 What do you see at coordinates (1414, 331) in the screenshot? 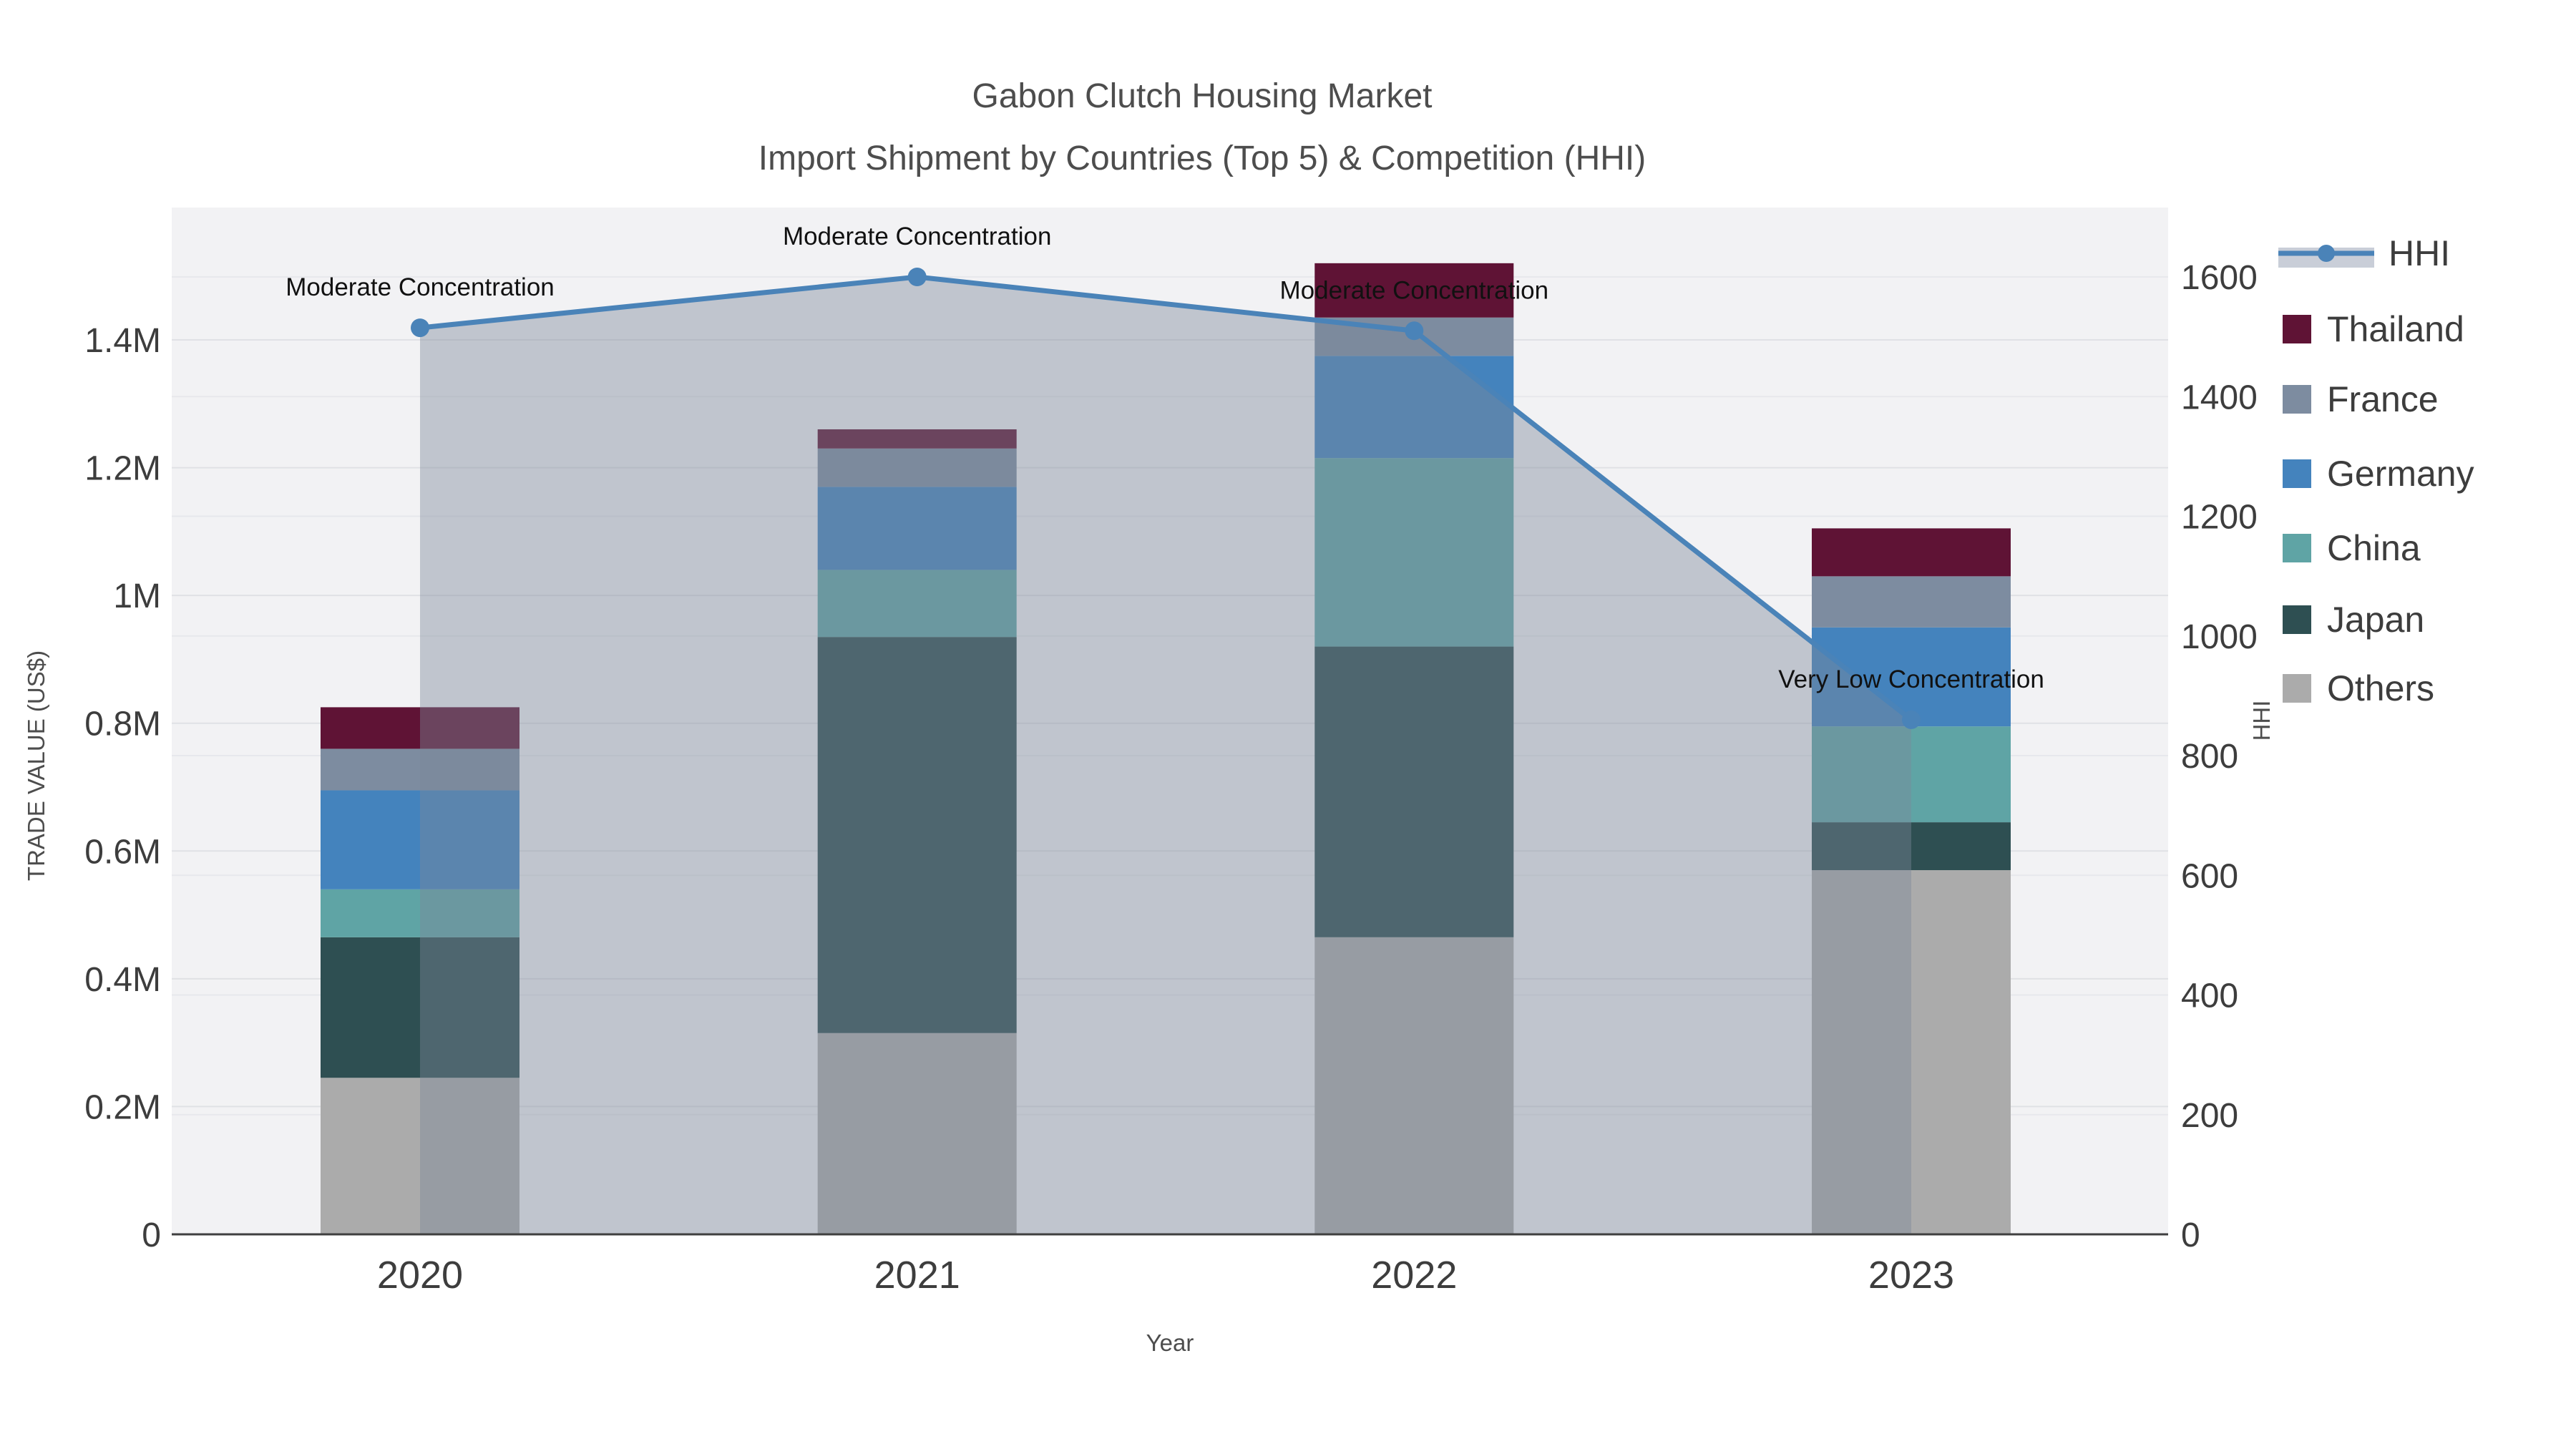
I see `hhi-marker-2022` at bounding box center [1414, 331].